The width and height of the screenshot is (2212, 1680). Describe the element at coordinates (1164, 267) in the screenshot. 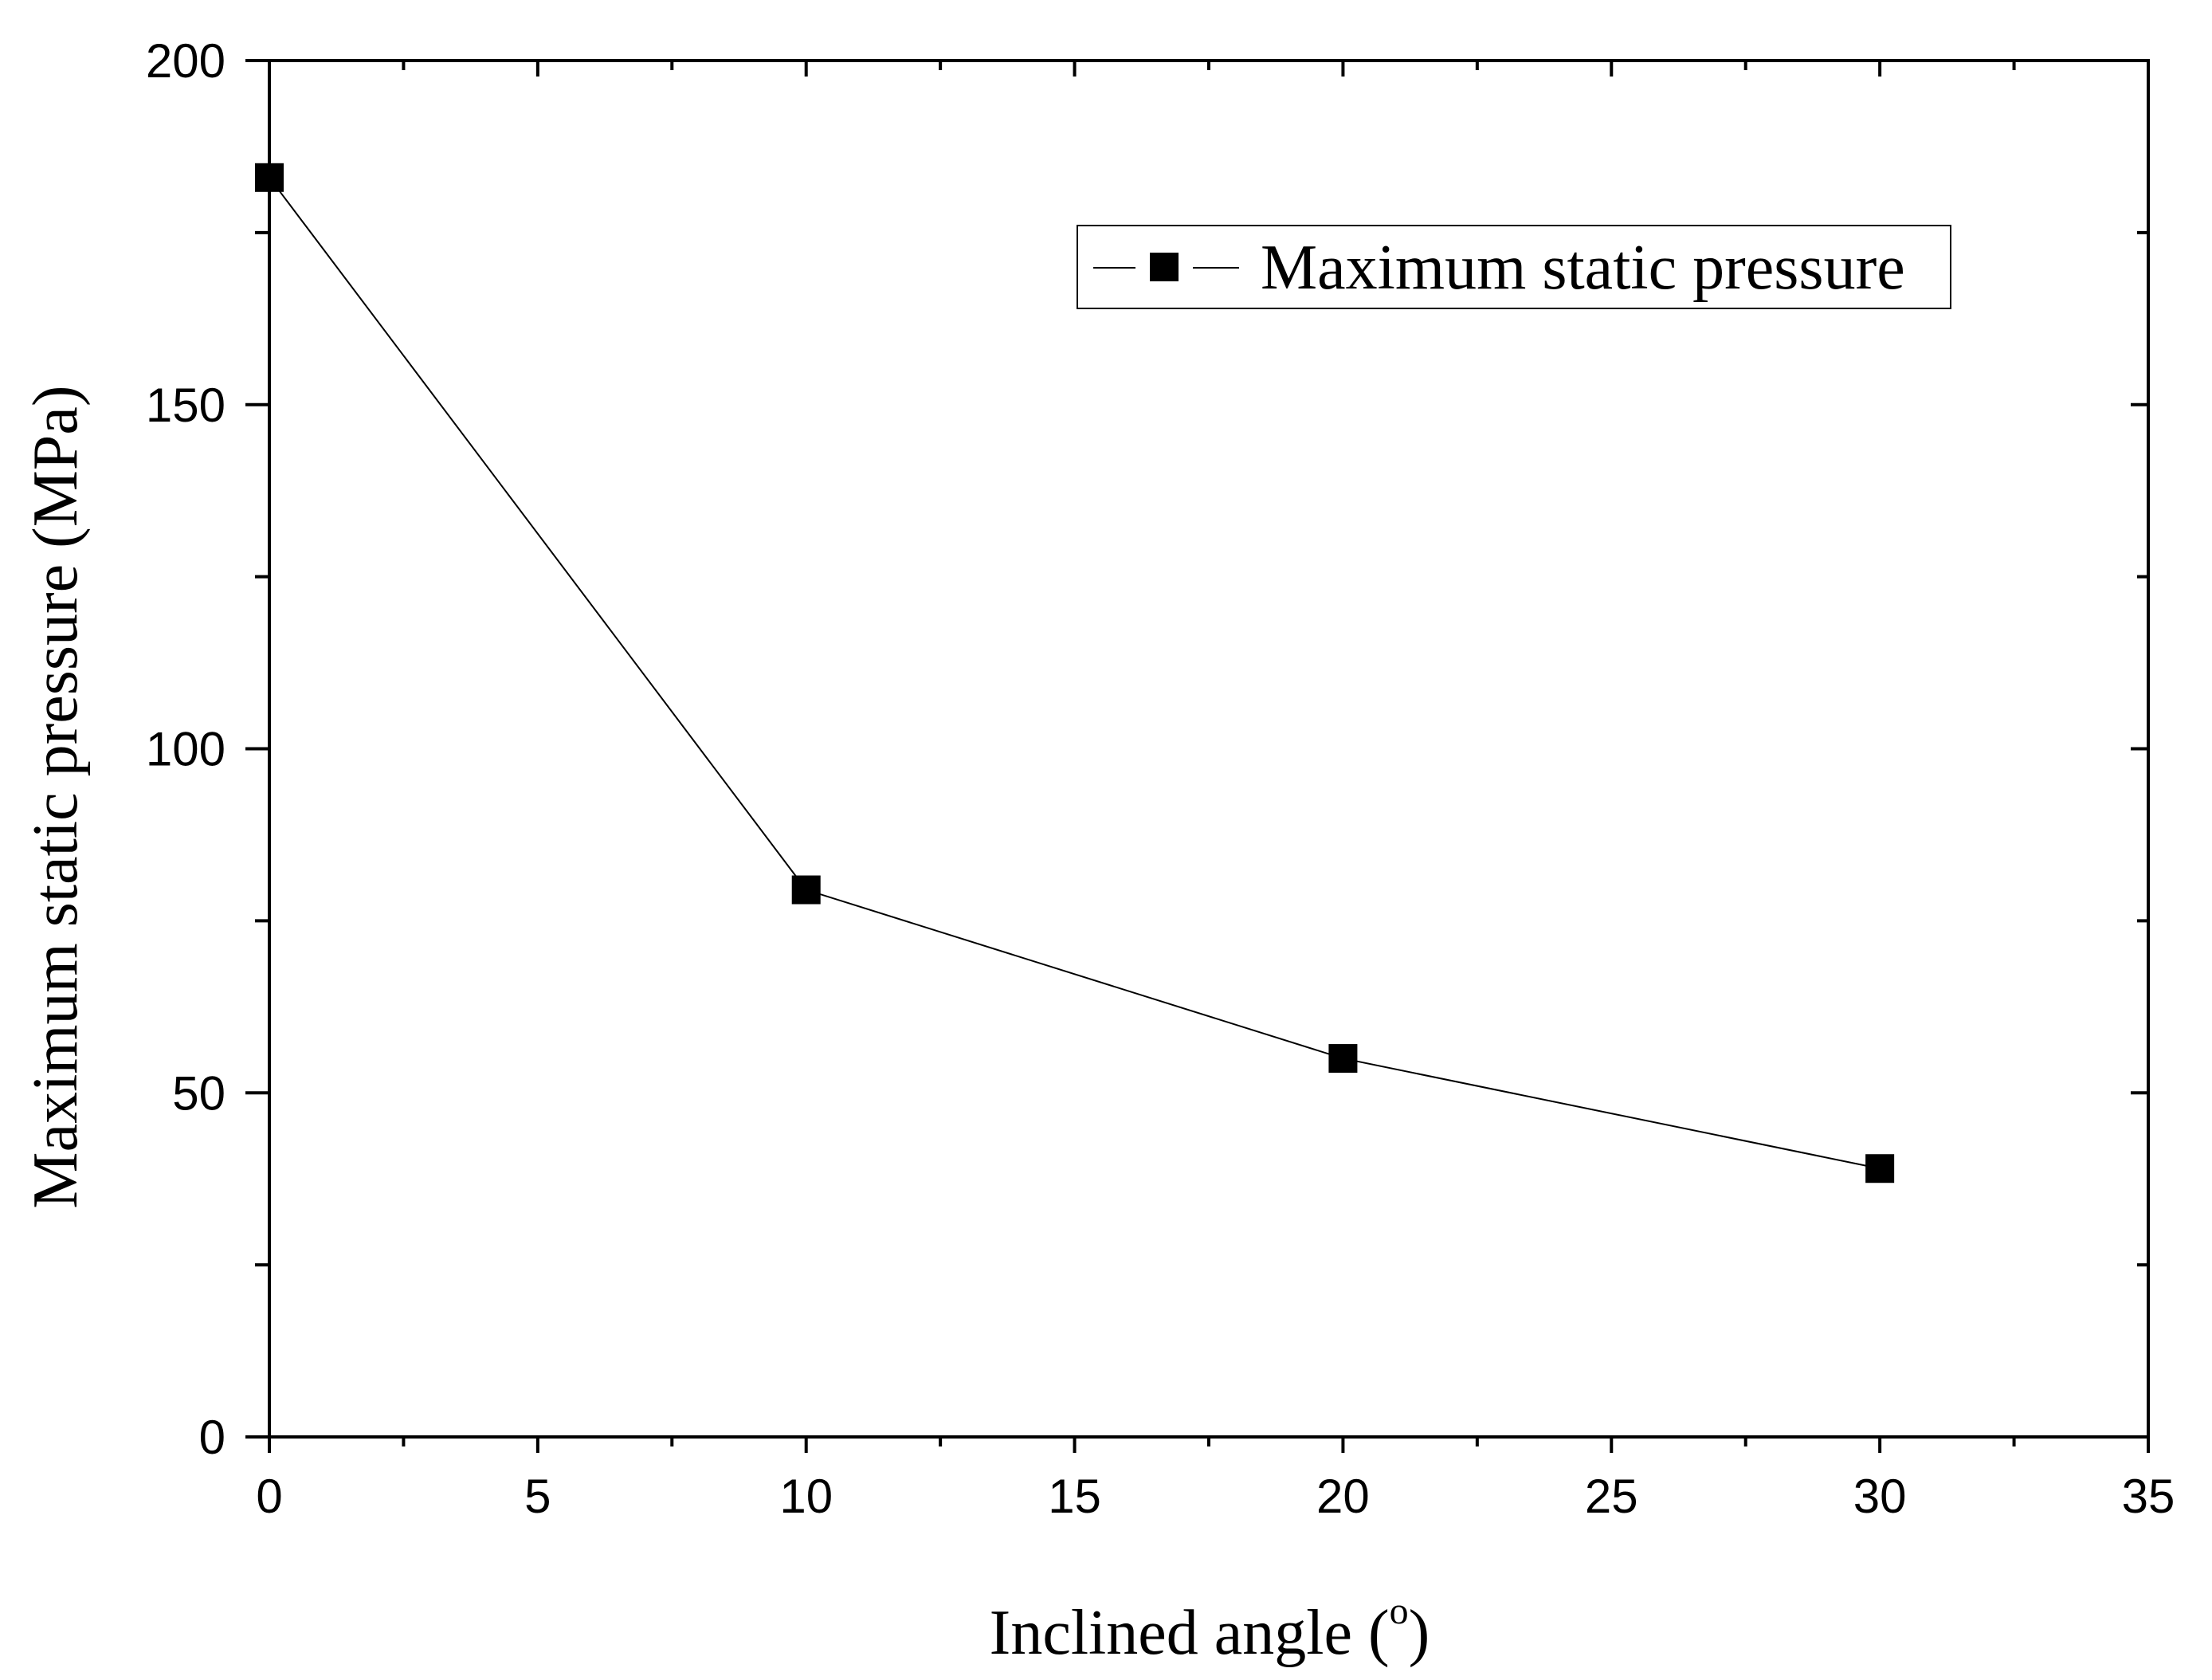

I see `legend-marker-square` at that location.